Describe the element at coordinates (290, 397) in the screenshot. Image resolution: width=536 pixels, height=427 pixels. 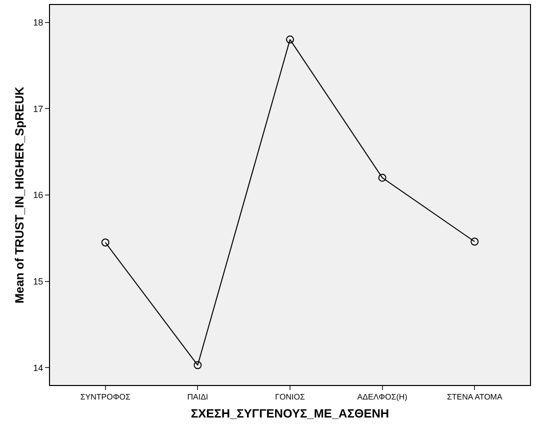
I see `x-tick-label: ΓΟΝΙΟΣ` at that location.